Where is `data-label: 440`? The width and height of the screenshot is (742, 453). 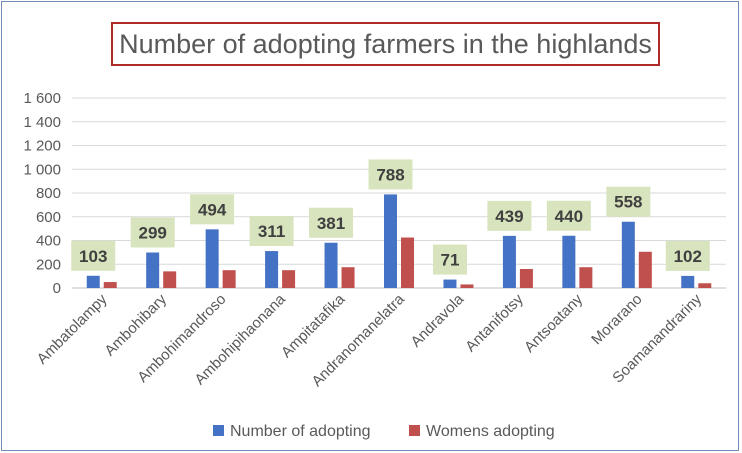 data-label: 440 is located at coordinates (569, 216).